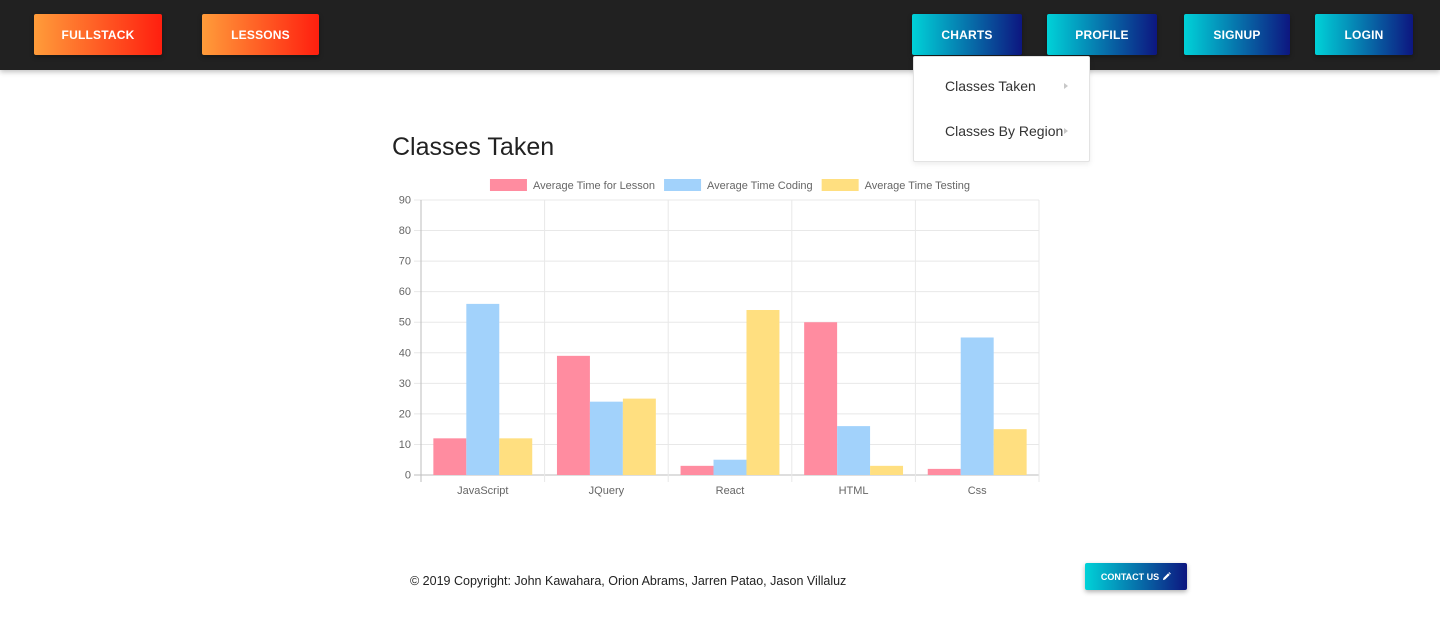  Describe the element at coordinates (977, 491) in the screenshot. I see `x-tick-label: Css` at that location.